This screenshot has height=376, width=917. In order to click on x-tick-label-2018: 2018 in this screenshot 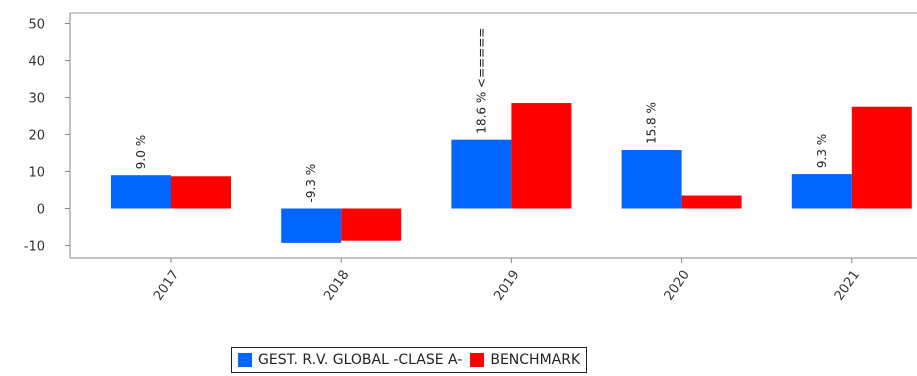, I will do `click(336, 286)`.